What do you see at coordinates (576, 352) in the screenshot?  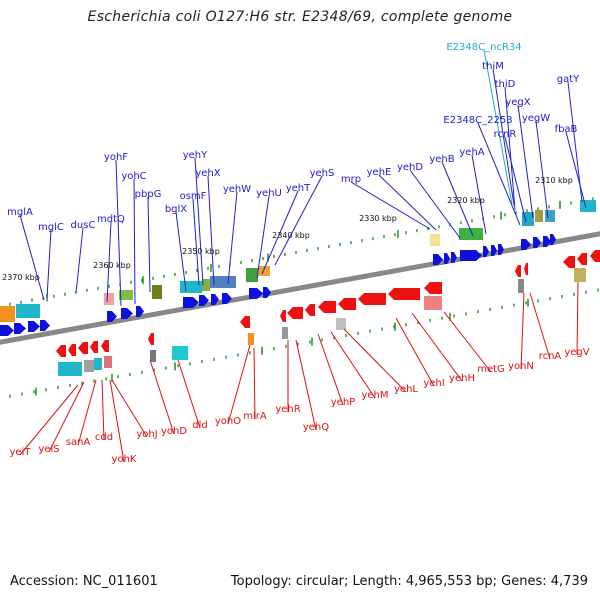 I see `bottom-gene-label: yegV` at bounding box center [576, 352].